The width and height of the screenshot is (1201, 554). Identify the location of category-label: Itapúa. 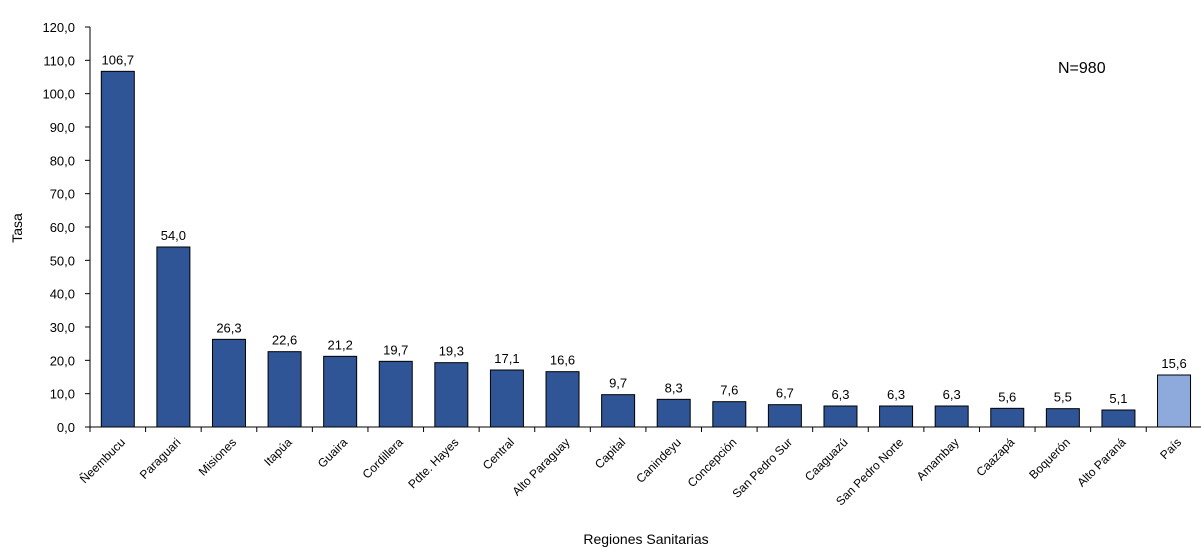
(278, 452).